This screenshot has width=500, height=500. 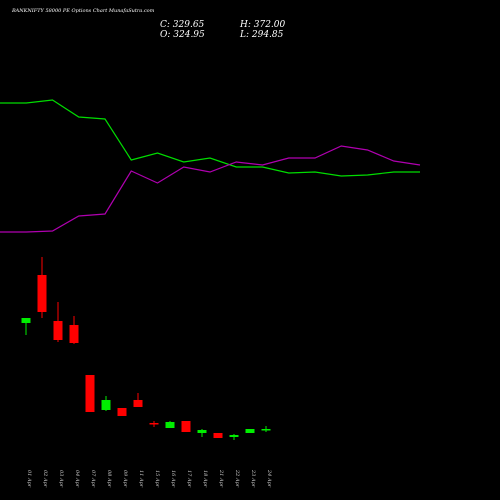 What do you see at coordinates (182, 35) in the screenshot?
I see `open-label: O: 324.95` at bounding box center [182, 35].